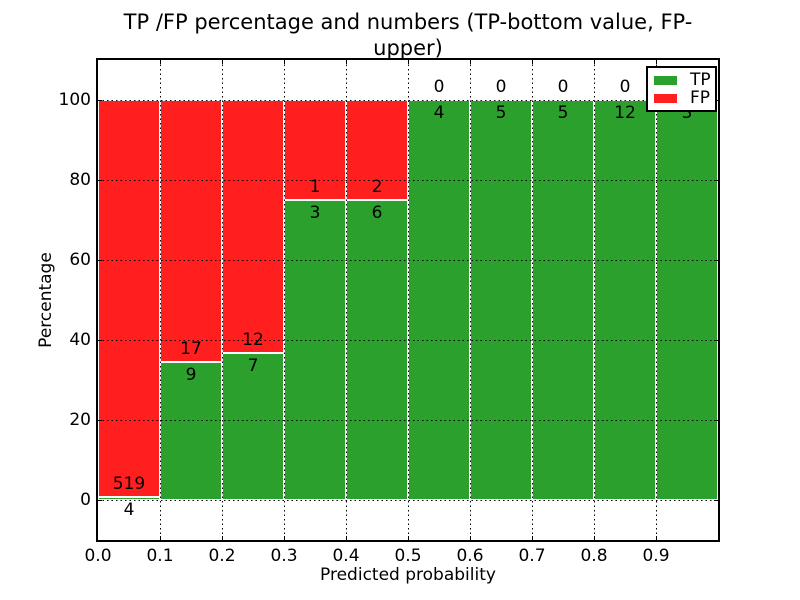 Image resolution: width=800 pixels, height=600 pixels. What do you see at coordinates (191, 374) in the screenshot?
I see `tp-count-label: 9` at bounding box center [191, 374].